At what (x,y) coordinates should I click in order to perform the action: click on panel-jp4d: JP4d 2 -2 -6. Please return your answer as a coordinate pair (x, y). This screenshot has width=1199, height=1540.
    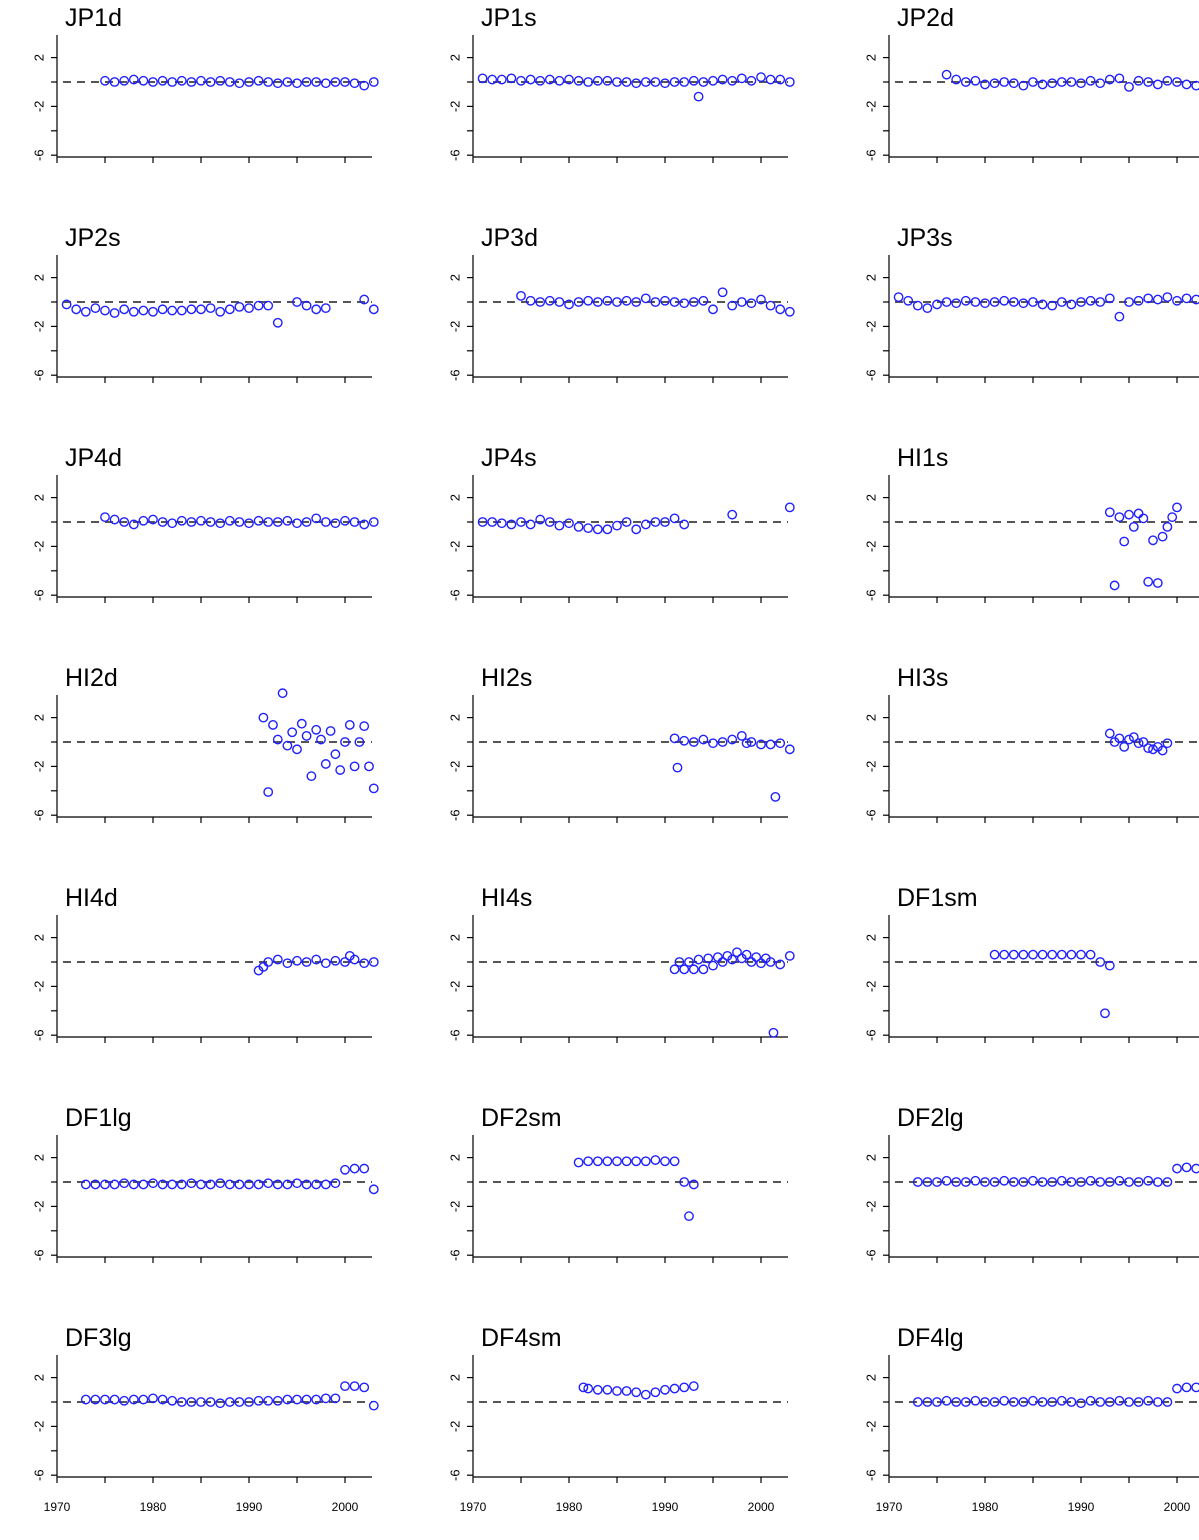
    Looking at the image, I should click on (200, 550).